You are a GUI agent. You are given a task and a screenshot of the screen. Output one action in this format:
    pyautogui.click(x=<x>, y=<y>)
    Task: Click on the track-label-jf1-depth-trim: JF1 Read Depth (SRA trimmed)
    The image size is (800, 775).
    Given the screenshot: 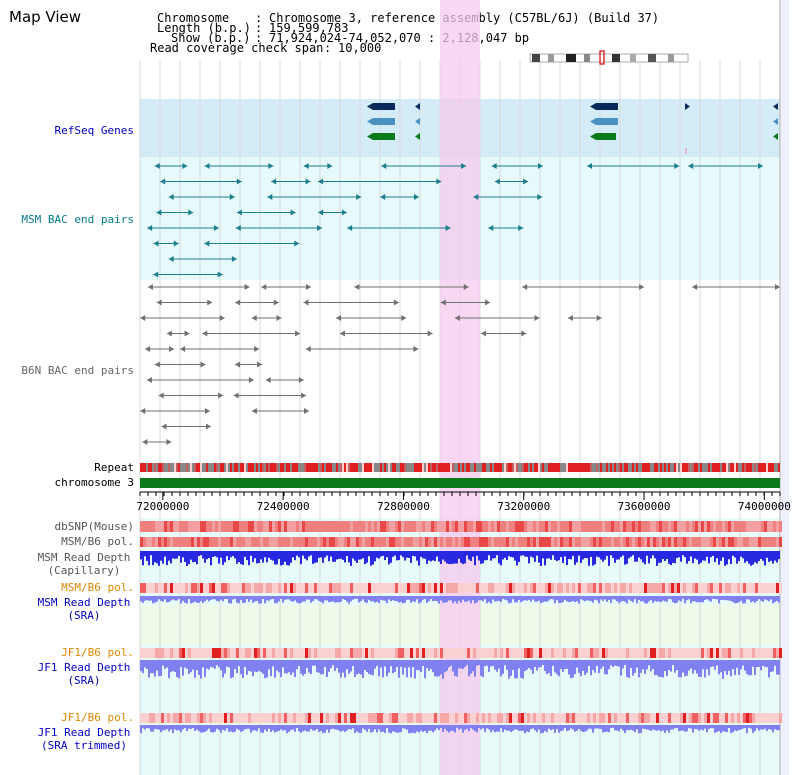 What is the action you would take?
    pyautogui.click(x=84, y=739)
    